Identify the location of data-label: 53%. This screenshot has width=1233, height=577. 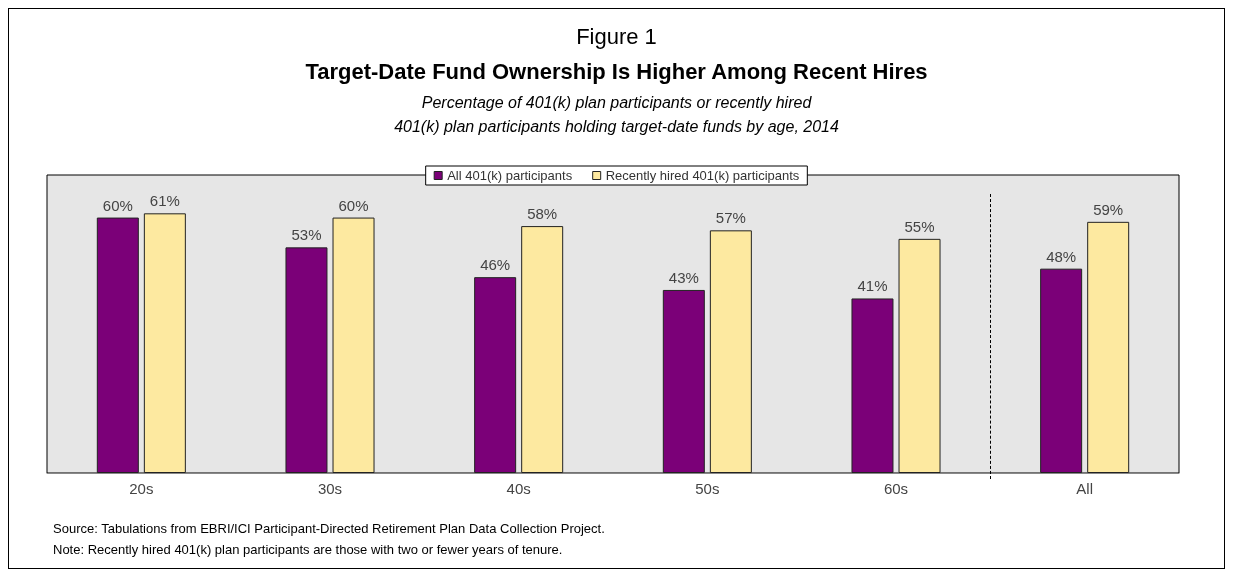
(306, 235).